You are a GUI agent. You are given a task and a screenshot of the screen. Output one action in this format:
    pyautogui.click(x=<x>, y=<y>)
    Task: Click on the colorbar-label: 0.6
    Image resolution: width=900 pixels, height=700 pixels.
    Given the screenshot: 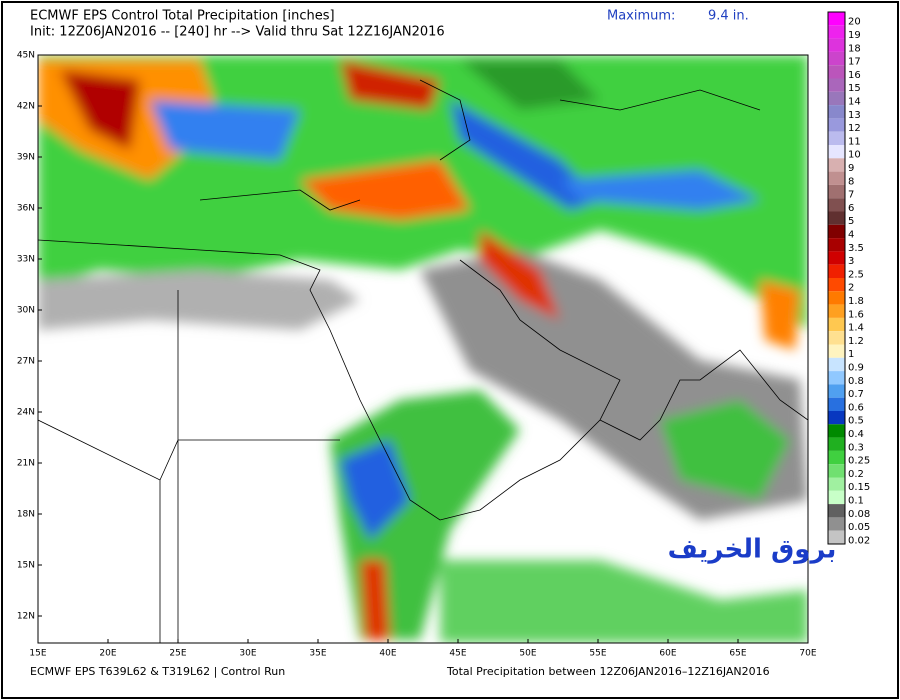 What is the action you would take?
    pyautogui.click(x=856, y=407)
    